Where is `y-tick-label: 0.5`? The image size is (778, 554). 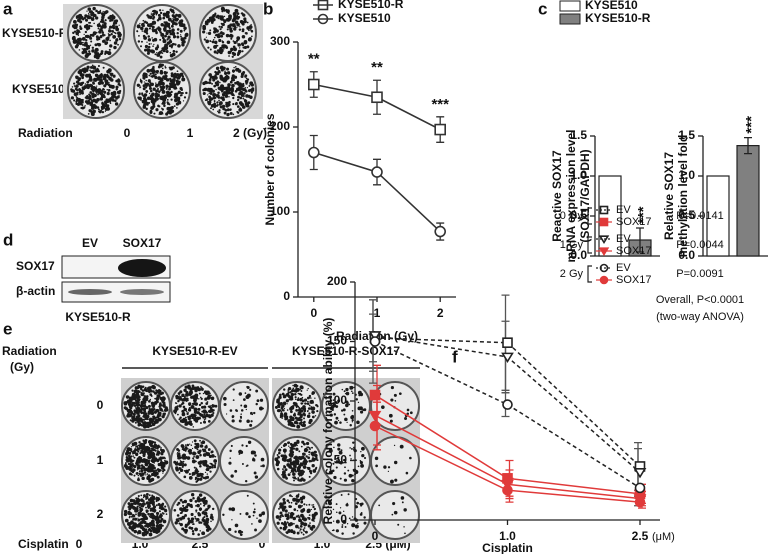 y-tick-label: 0.5 is located at coordinates (578, 215).